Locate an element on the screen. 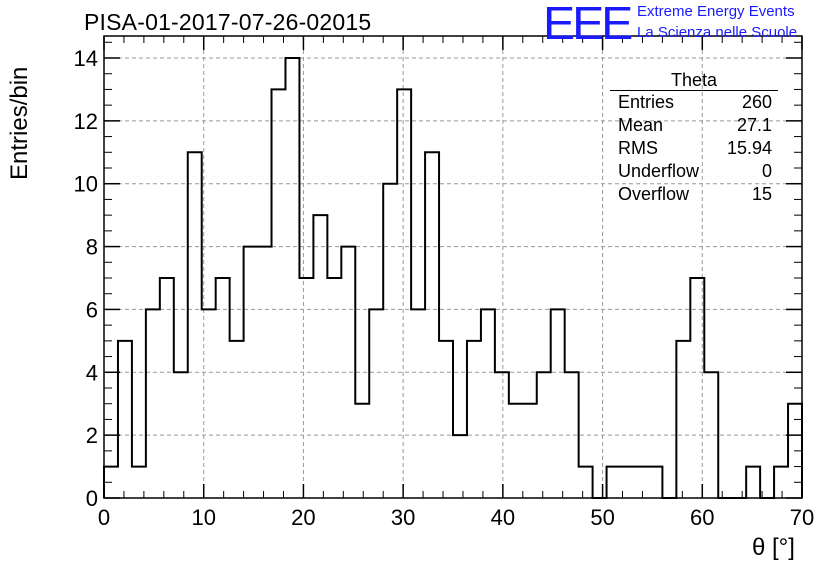 The width and height of the screenshot is (836, 572). stats-row-rms: RMS 15.94 is located at coordinates (694, 148).